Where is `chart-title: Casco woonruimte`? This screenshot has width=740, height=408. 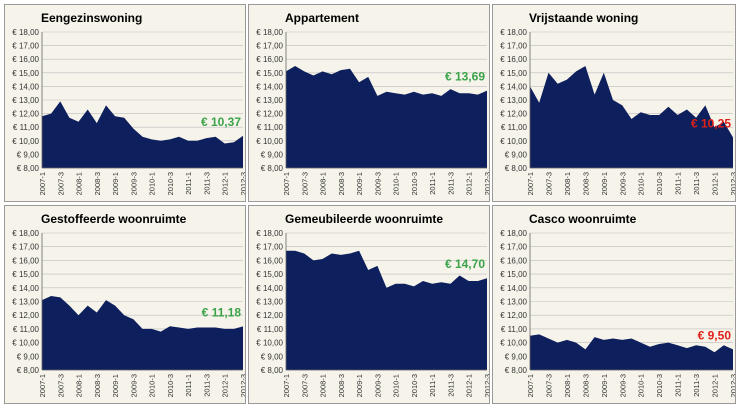 chart-title: Casco woonruimte is located at coordinates (583, 219).